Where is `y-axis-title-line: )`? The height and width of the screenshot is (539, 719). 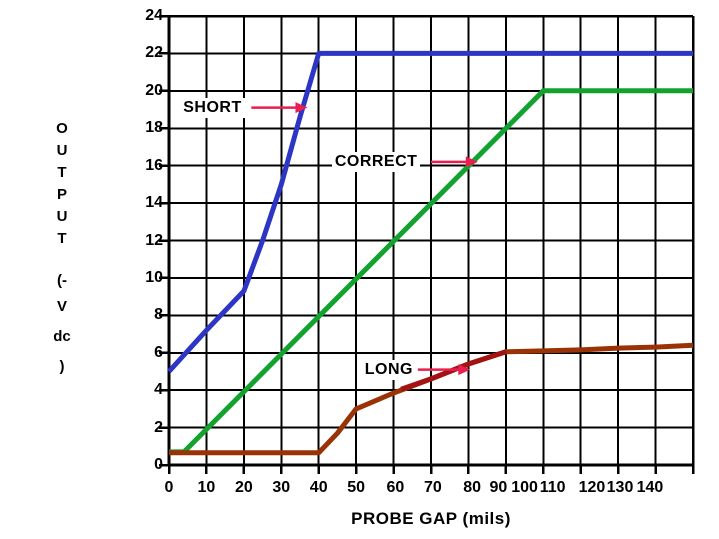
y-axis-title-line: ) is located at coordinates (62, 366).